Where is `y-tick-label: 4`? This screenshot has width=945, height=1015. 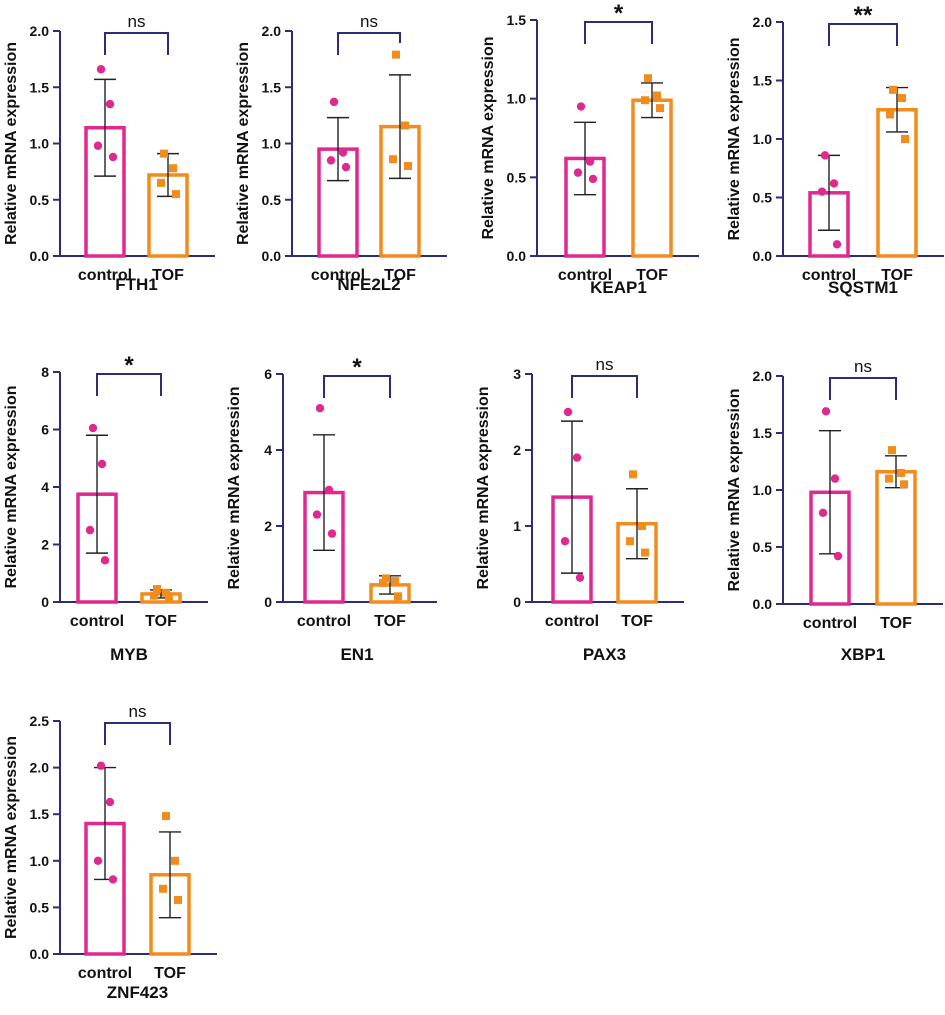
y-tick-label: 4 is located at coordinates (268, 450).